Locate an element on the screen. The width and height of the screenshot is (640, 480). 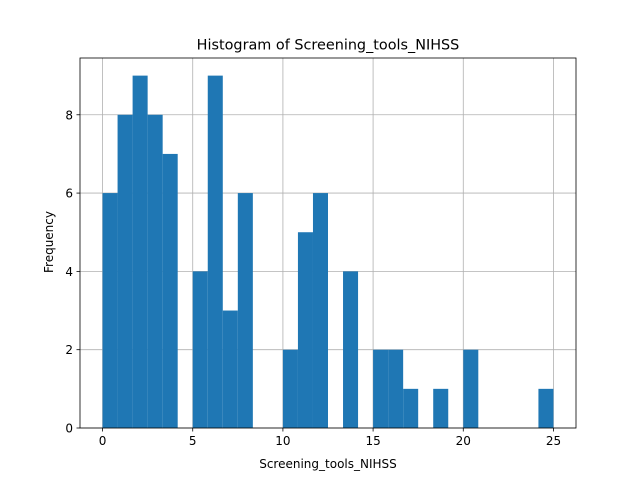
y-tick-label: 8 is located at coordinates (69, 115).